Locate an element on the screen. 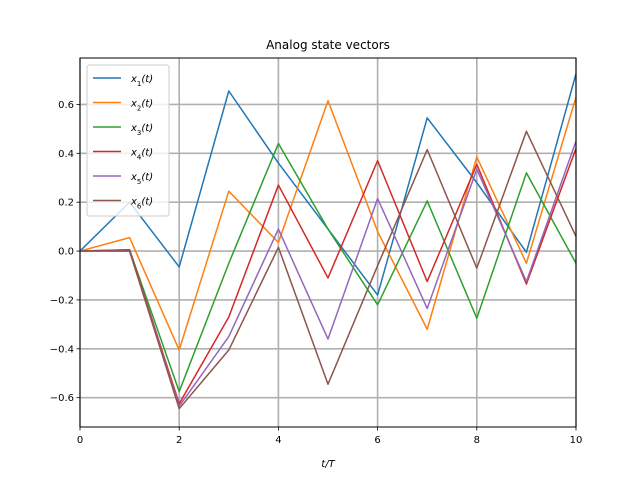 Image resolution: width=640 pixels, height=480 pixels. x-tick-label: 4 is located at coordinates (278, 440).